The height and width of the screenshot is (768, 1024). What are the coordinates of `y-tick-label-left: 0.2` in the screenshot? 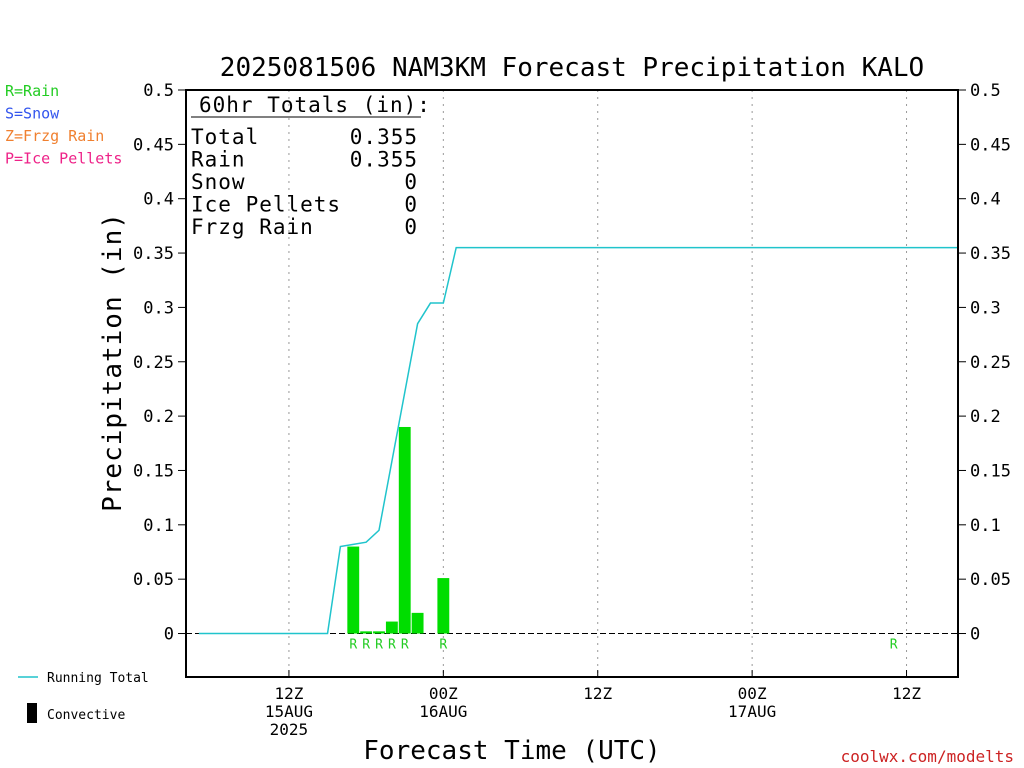 It's located at (158, 417).